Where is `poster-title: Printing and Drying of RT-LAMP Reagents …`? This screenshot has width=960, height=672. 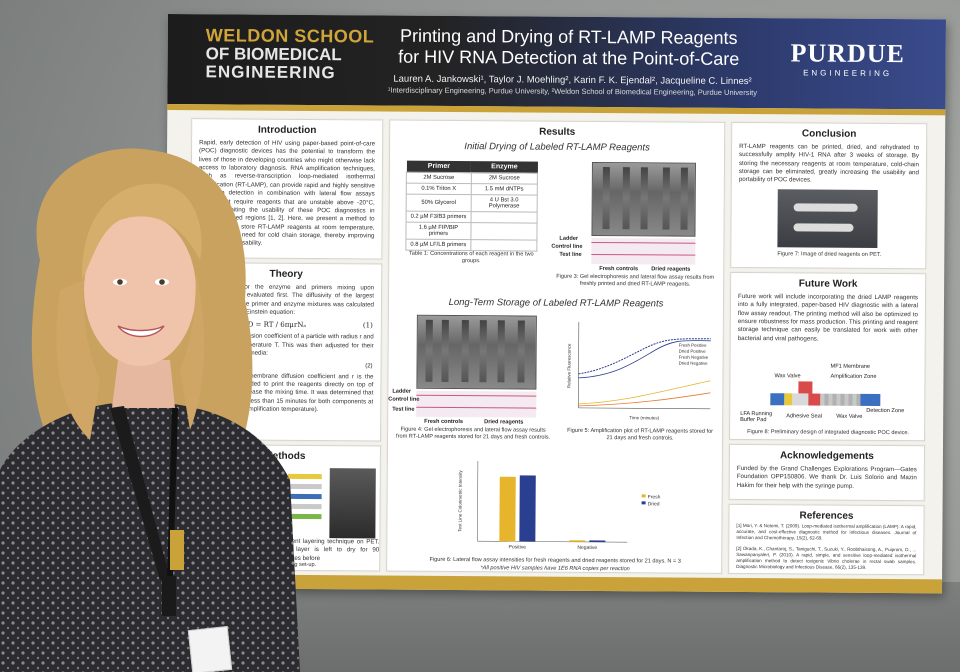 poster-title: Printing and Drying of RT-LAMP Reagents … is located at coordinates (569, 47).